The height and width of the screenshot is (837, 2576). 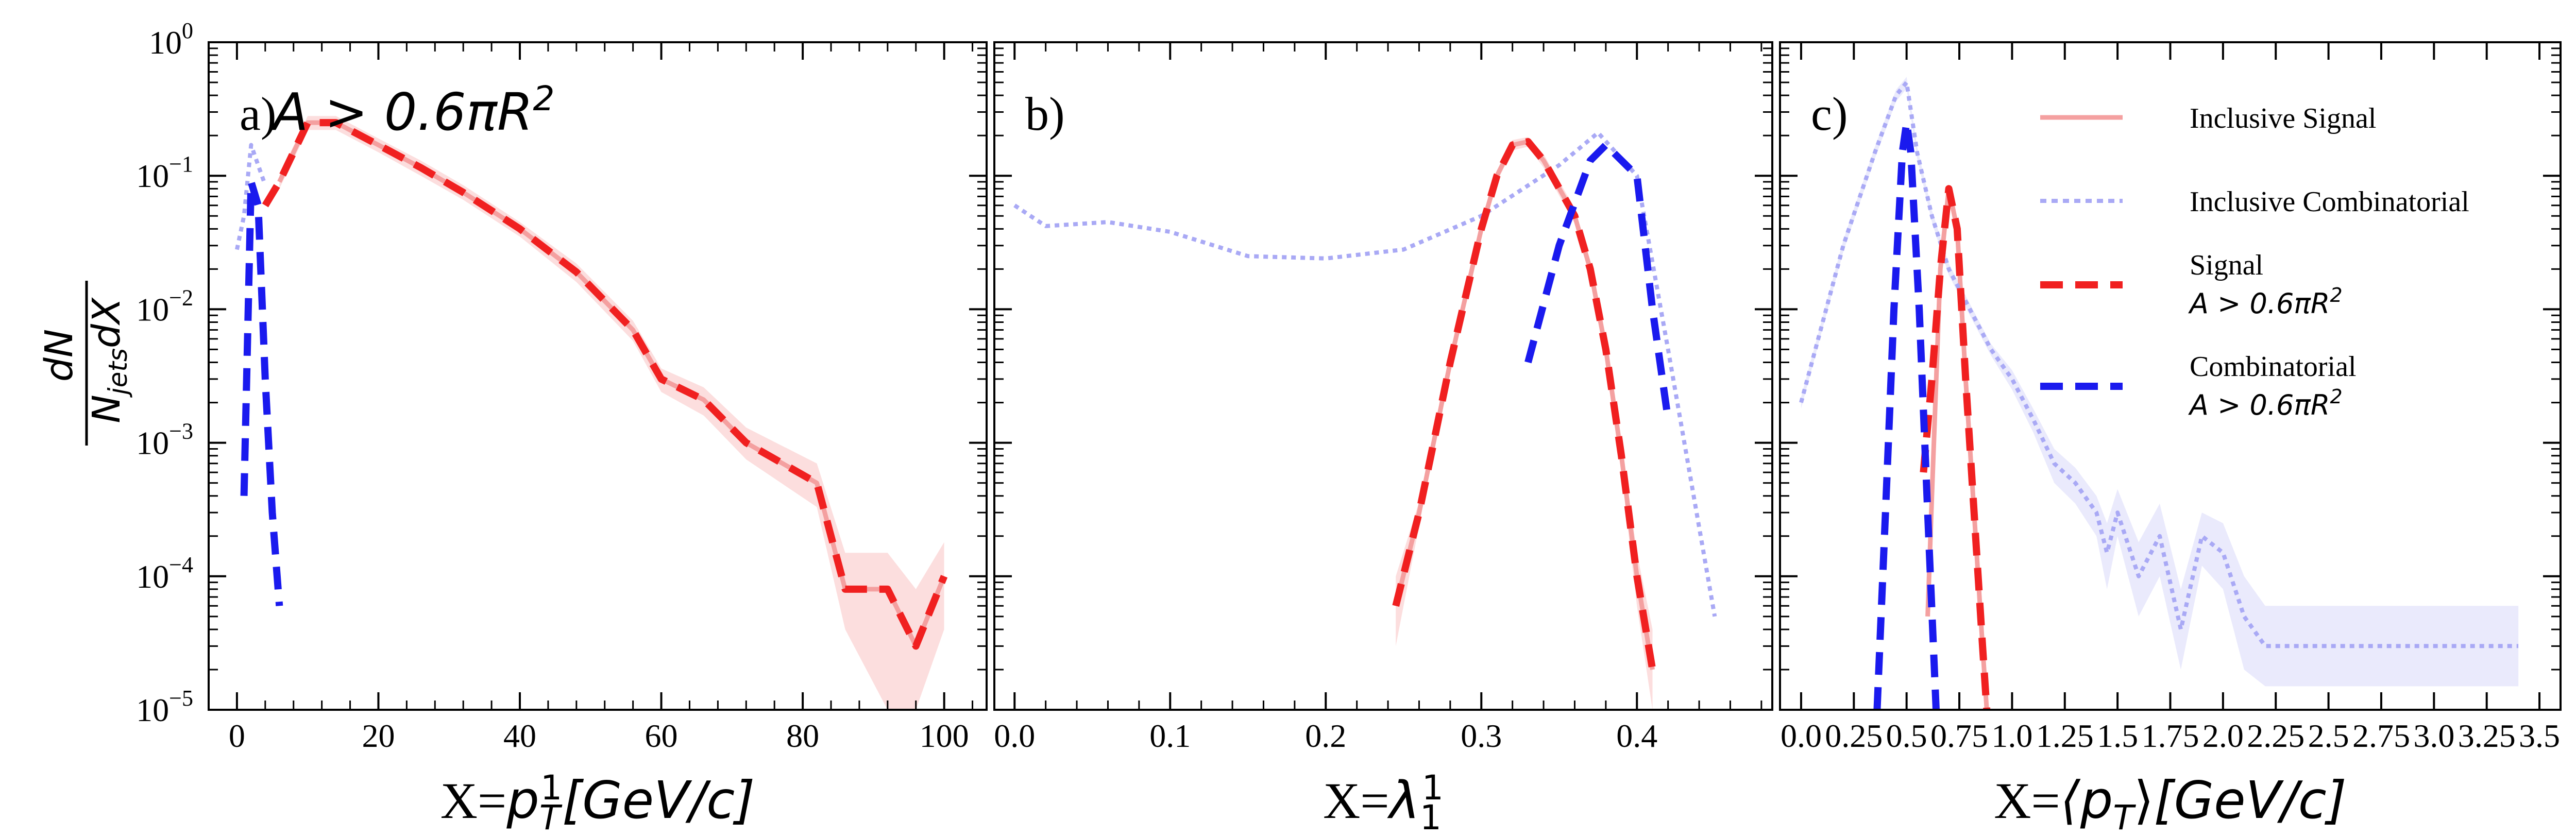 What do you see at coordinates (2117, 736) in the screenshot?
I see `x-tick-label: 1.5` at bounding box center [2117, 736].